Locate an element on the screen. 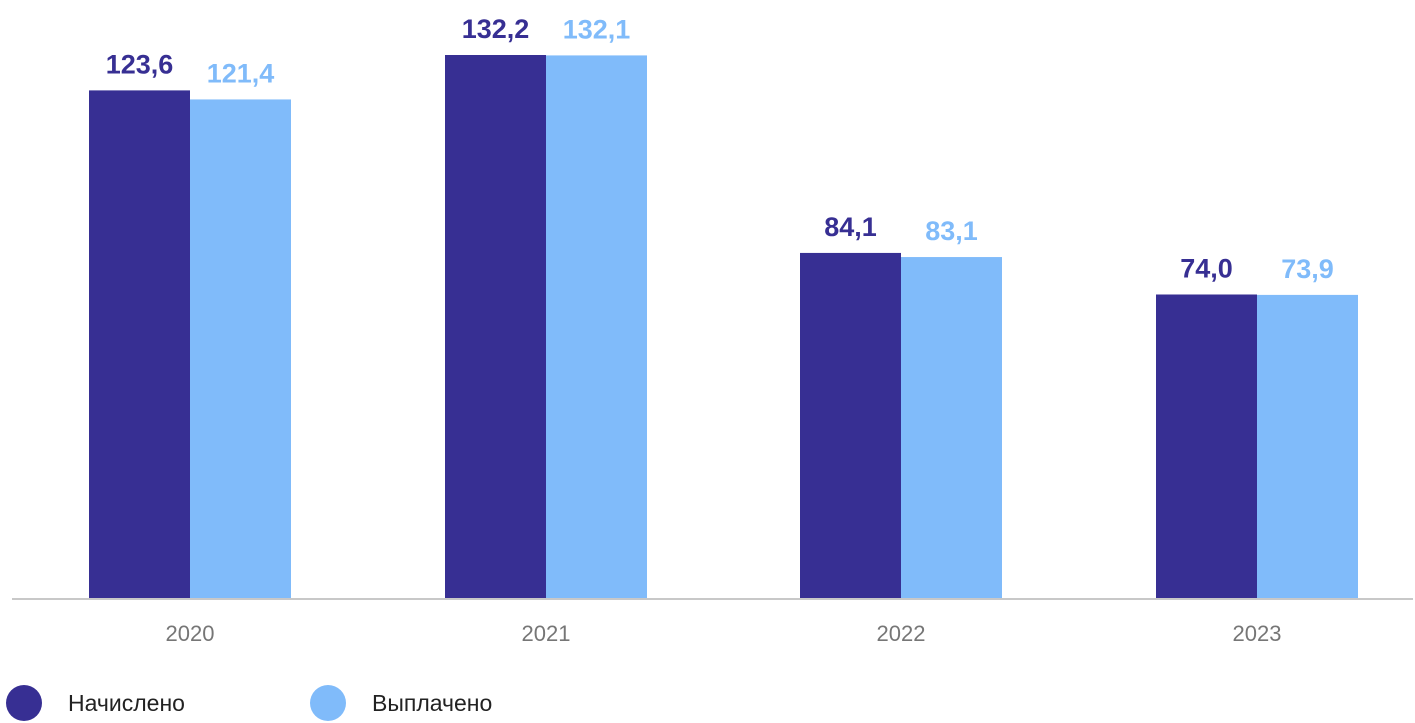 Image resolution: width=1415 pixels, height=723 pixels. value-label-2021-series-1: 132,1 is located at coordinates (597, 29).